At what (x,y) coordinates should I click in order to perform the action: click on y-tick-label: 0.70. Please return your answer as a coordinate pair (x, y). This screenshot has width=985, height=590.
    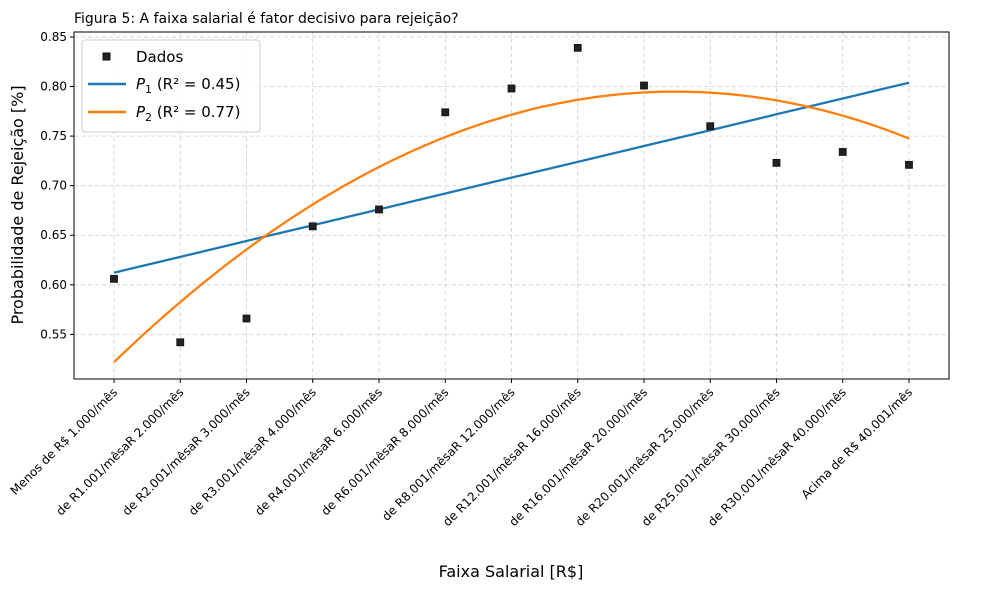
    Looking at the image, I should click on (53, 186).